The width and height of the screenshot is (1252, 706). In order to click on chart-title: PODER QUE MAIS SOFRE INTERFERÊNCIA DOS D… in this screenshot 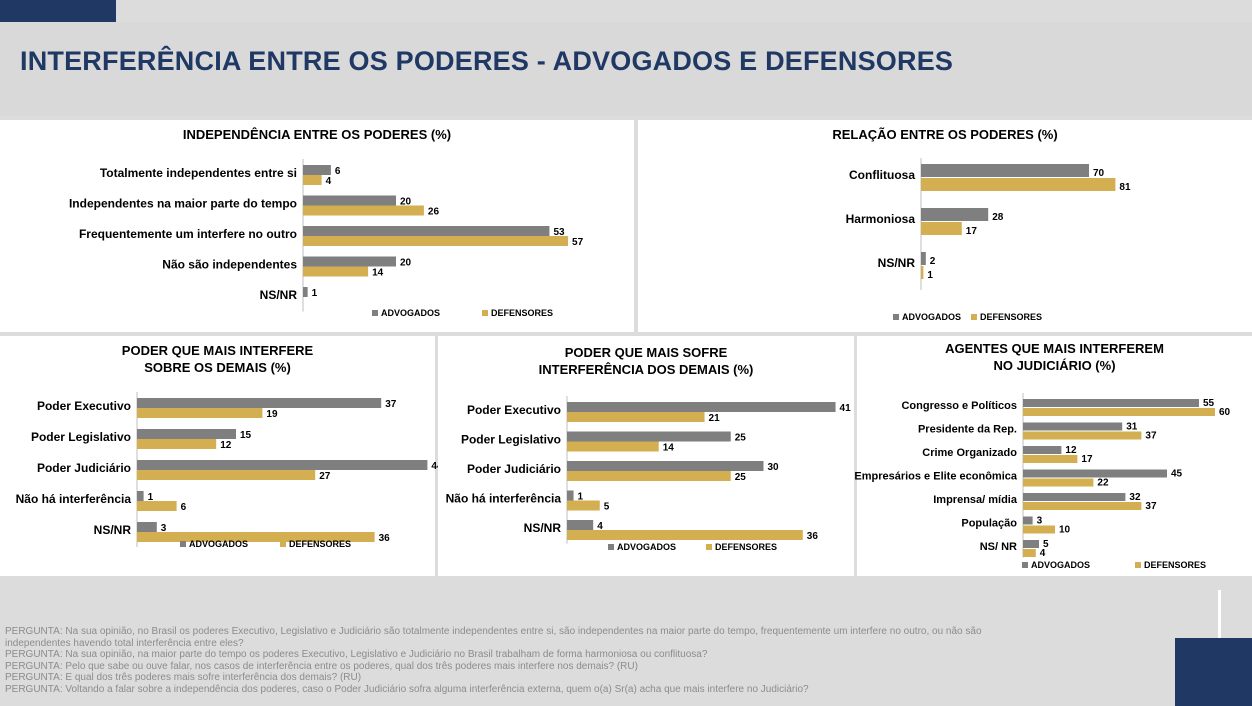, I will do `click(646, 361)`.